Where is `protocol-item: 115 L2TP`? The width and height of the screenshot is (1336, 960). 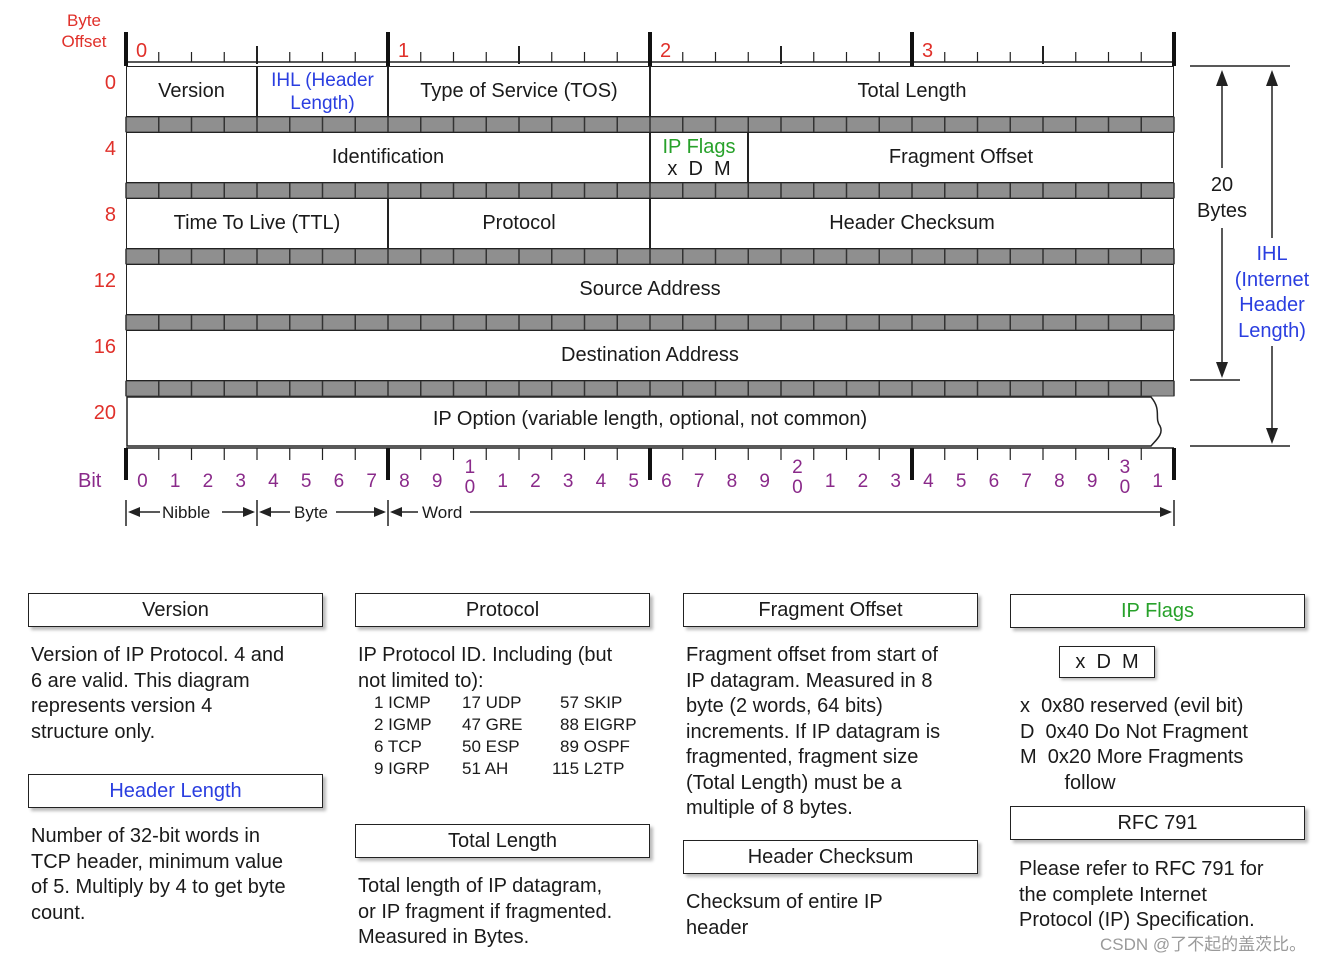
protocol-item: 115 L2TP is located at coordinates (588, 768).